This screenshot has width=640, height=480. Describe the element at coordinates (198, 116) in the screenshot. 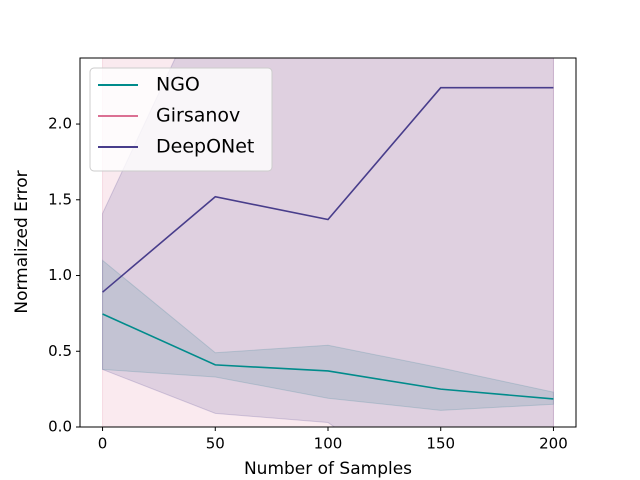

I see `legend-label: Girsanov` at that location.